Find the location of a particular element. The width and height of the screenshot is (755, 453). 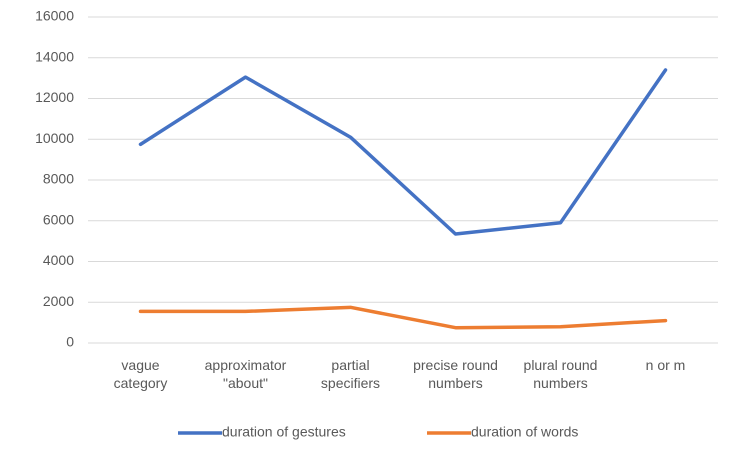

y-tick-label: 0 is located at coordinates (70, 342).